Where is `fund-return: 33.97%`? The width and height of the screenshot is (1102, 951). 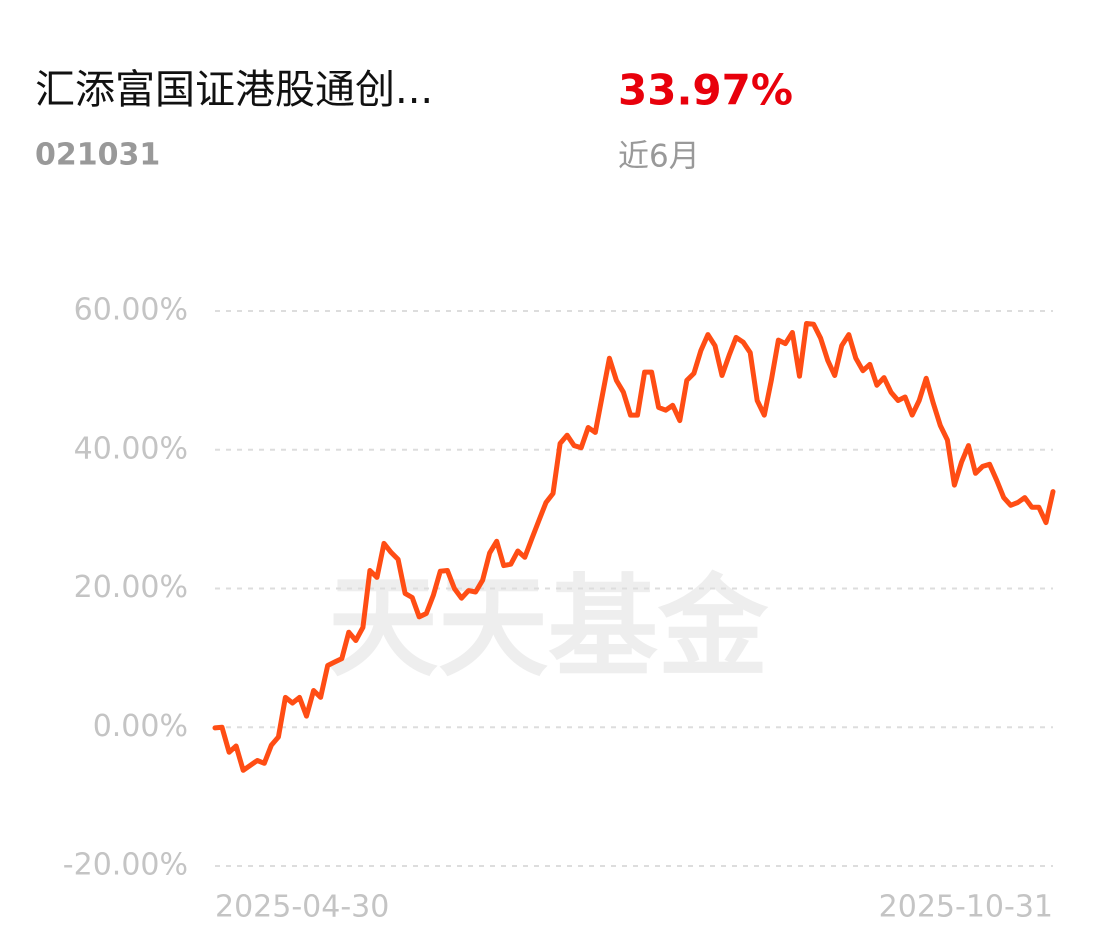 fund-return: 33.97% is located at coordinates (705, 90).